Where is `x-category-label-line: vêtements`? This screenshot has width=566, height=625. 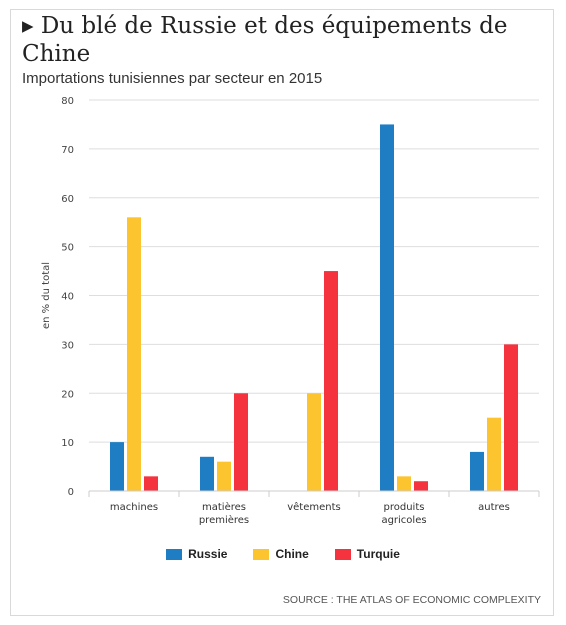 x-category-label-line: vêtements is located at coordinates (314, 507).